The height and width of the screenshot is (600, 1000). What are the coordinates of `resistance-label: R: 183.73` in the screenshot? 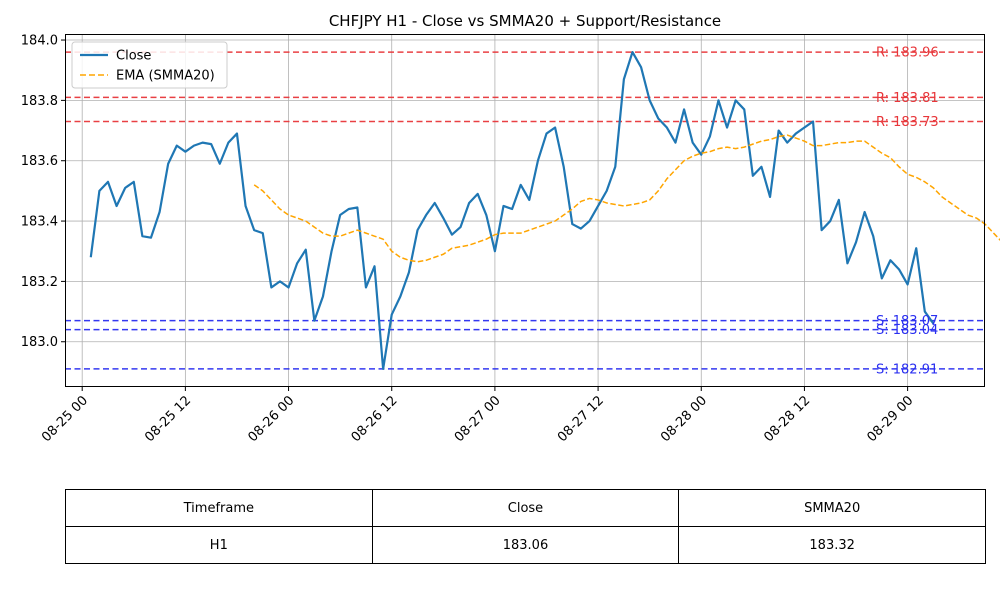 It's located at (907, 122).